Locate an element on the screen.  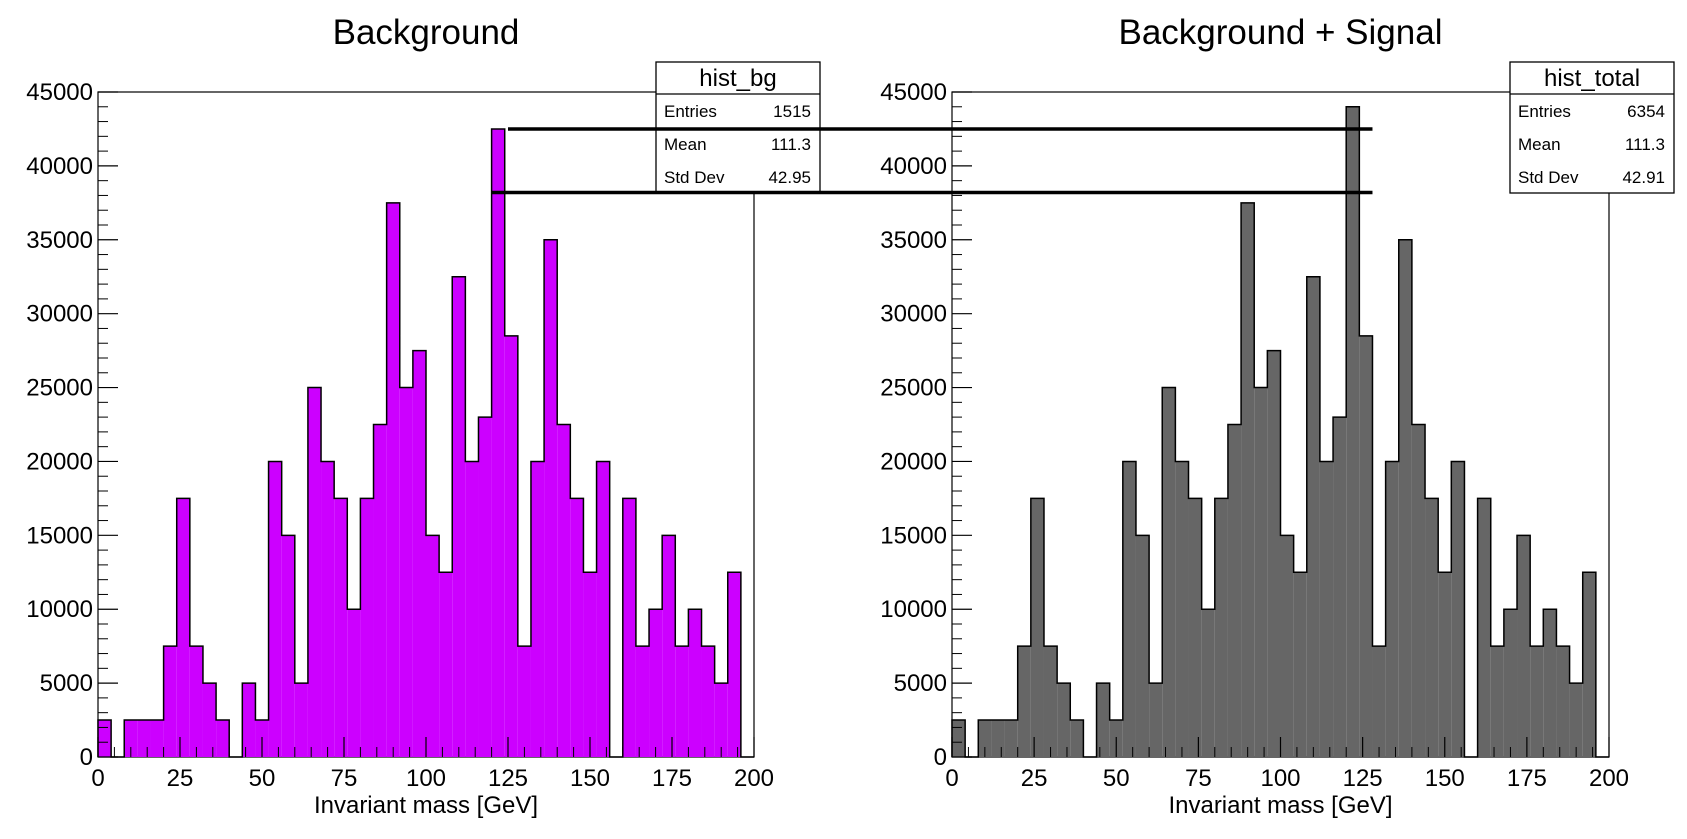
bg-x-tick-label-0: 0 is located at coordinates (97, 778).